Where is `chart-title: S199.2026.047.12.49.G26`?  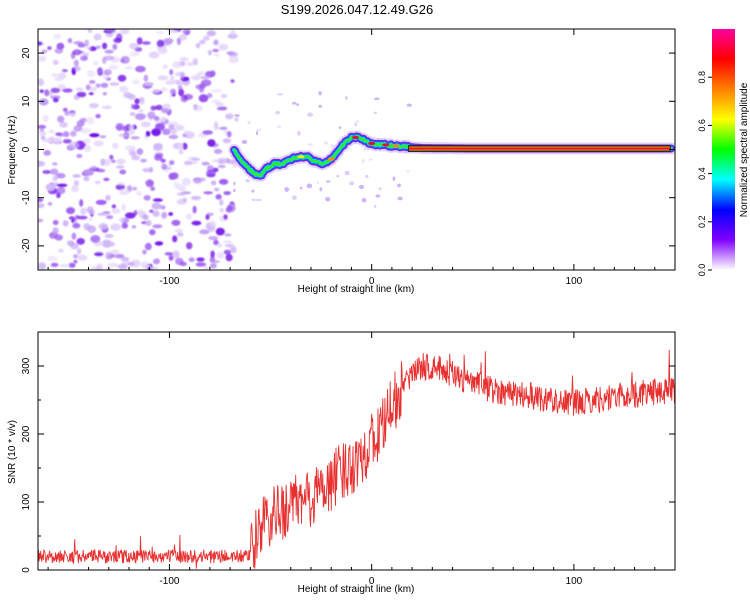 chart-title: S199.2026.047.12.49.G26 is located at coordinates (357, 9).